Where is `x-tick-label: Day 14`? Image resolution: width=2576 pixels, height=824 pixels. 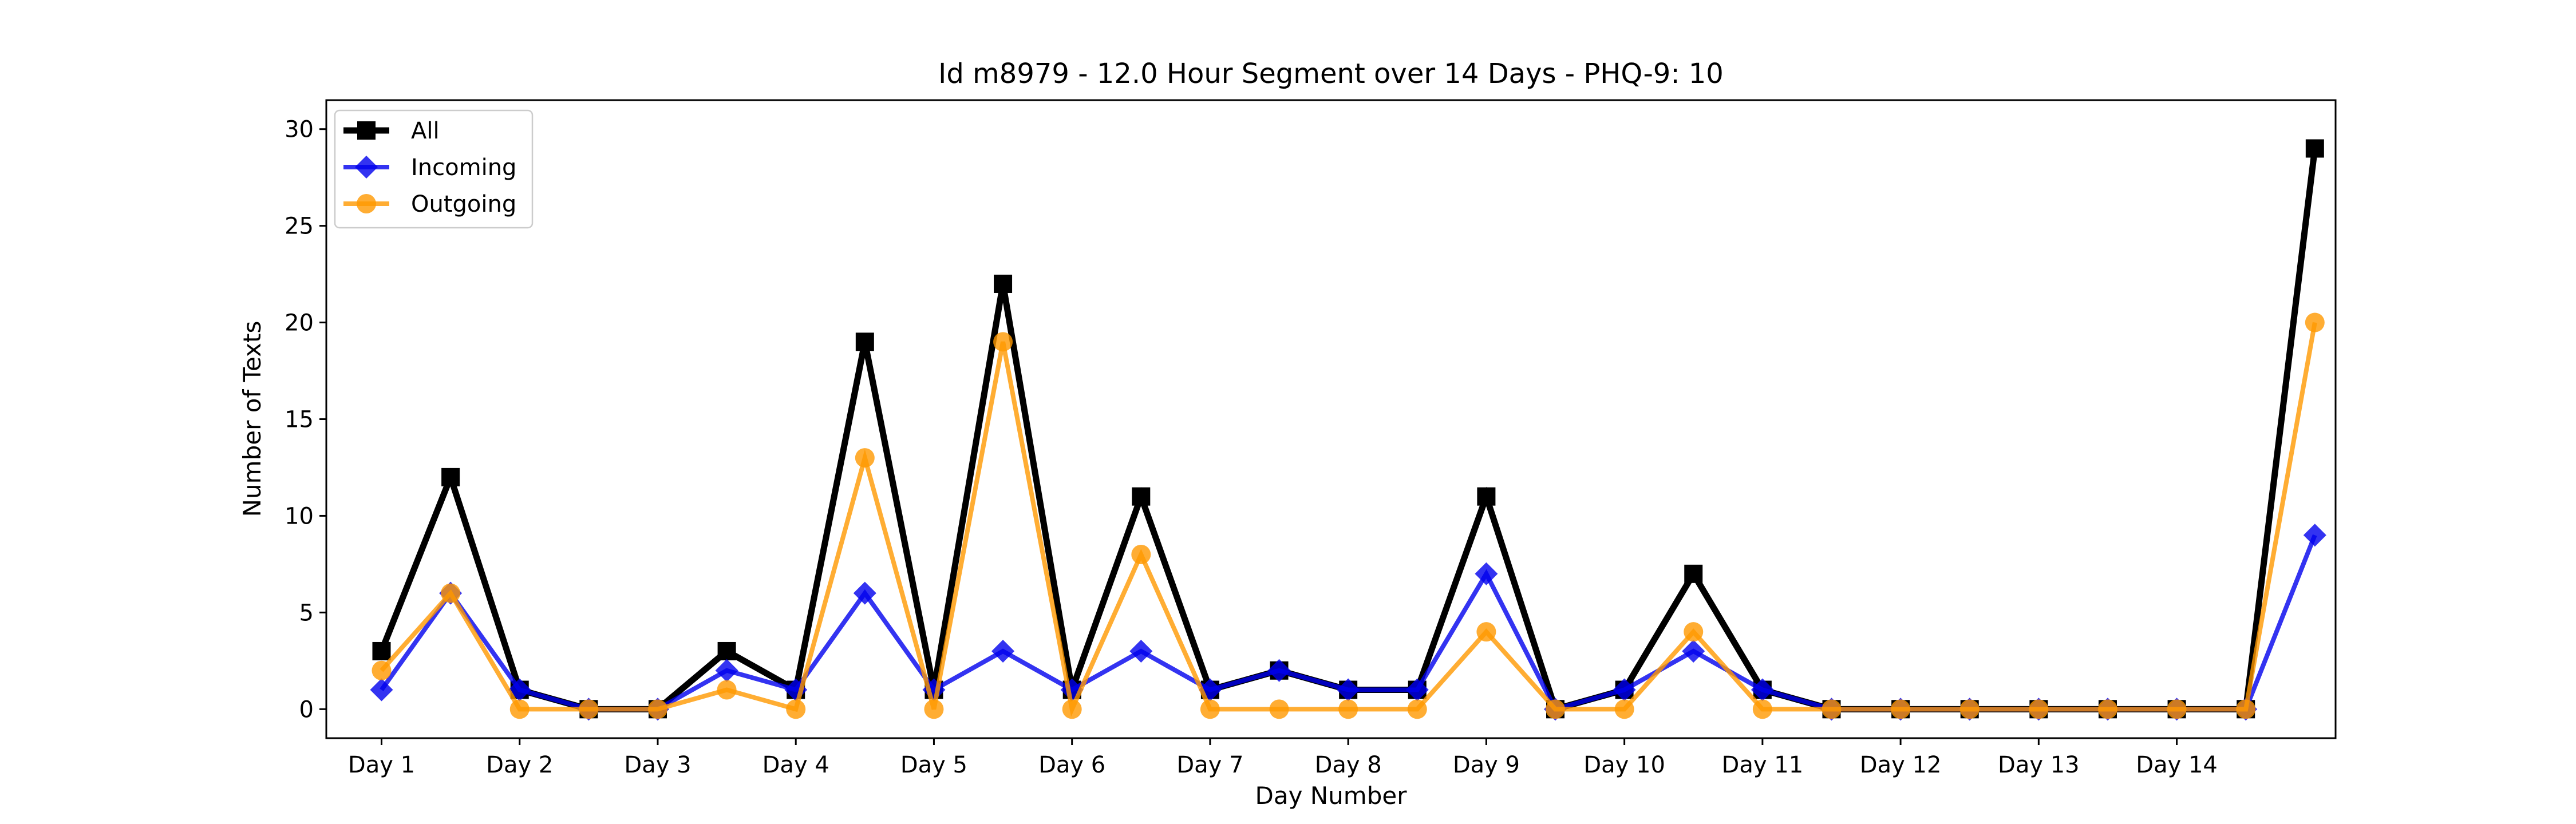
x-tick-label: Day 14 is located at coordinates (2177, 765).